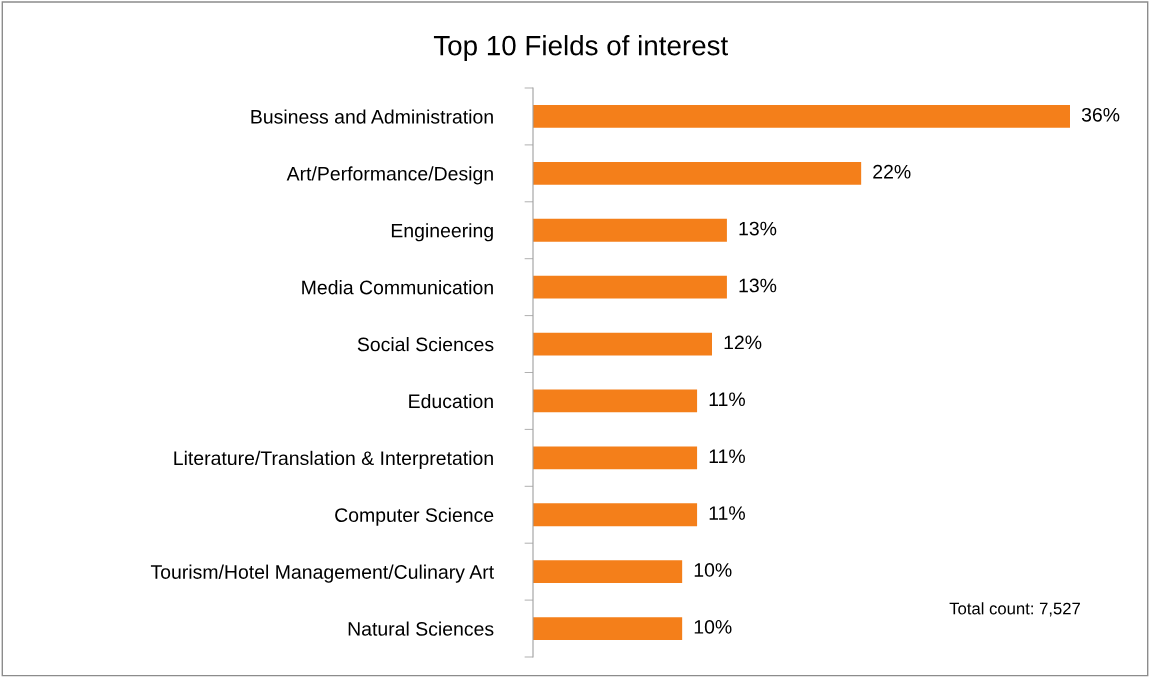  I want to click on y-tick-label: Education, so click(451, 401).